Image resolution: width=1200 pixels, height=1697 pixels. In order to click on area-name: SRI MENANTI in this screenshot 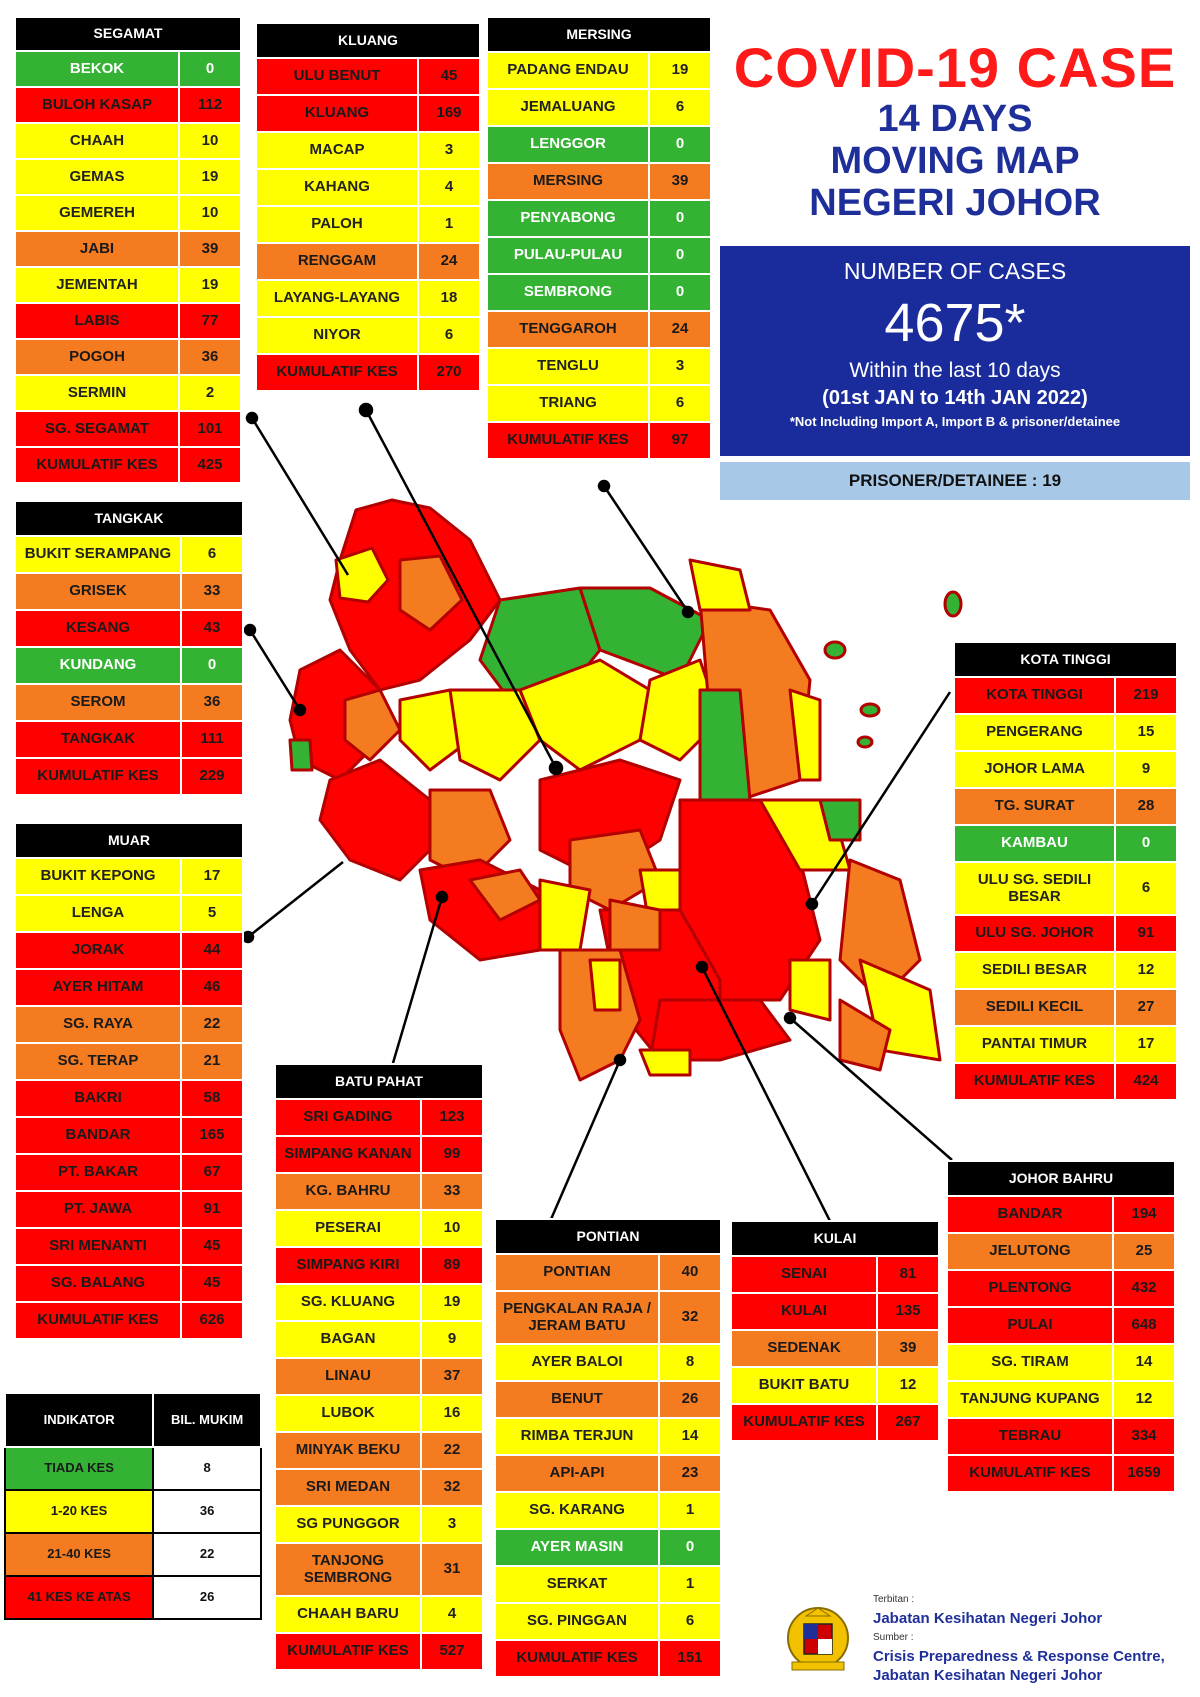, I will do `click(98, 1246)`.